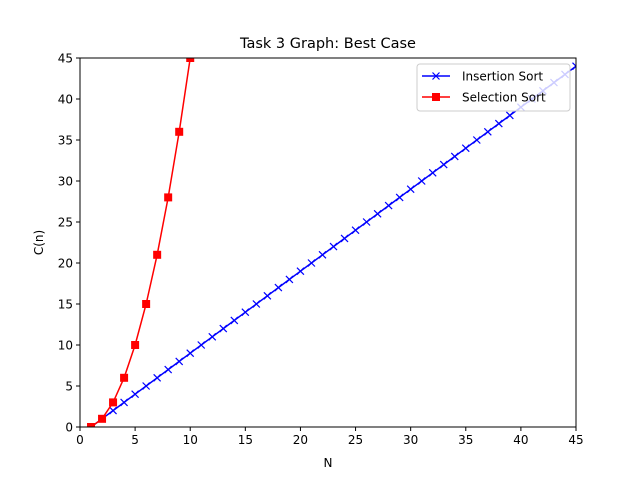  I want to click on legend-label-selection-sort: Selection Sort, so click(504, 98).